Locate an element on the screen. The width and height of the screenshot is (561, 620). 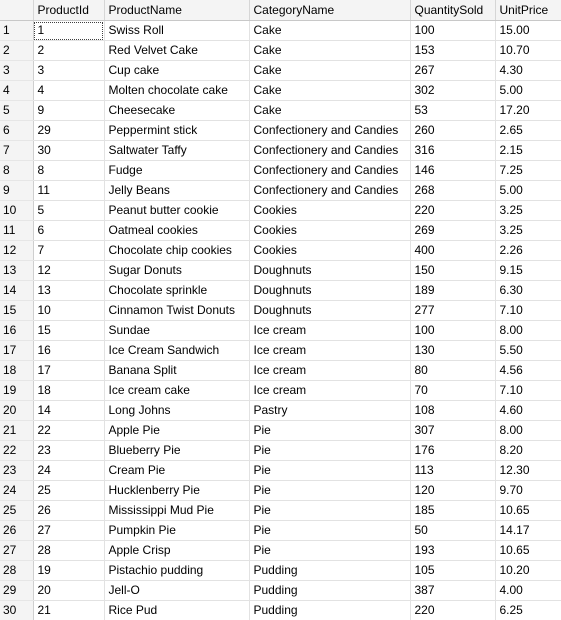
cell-quantitysold: 387 is located at coordinates (452, 591).